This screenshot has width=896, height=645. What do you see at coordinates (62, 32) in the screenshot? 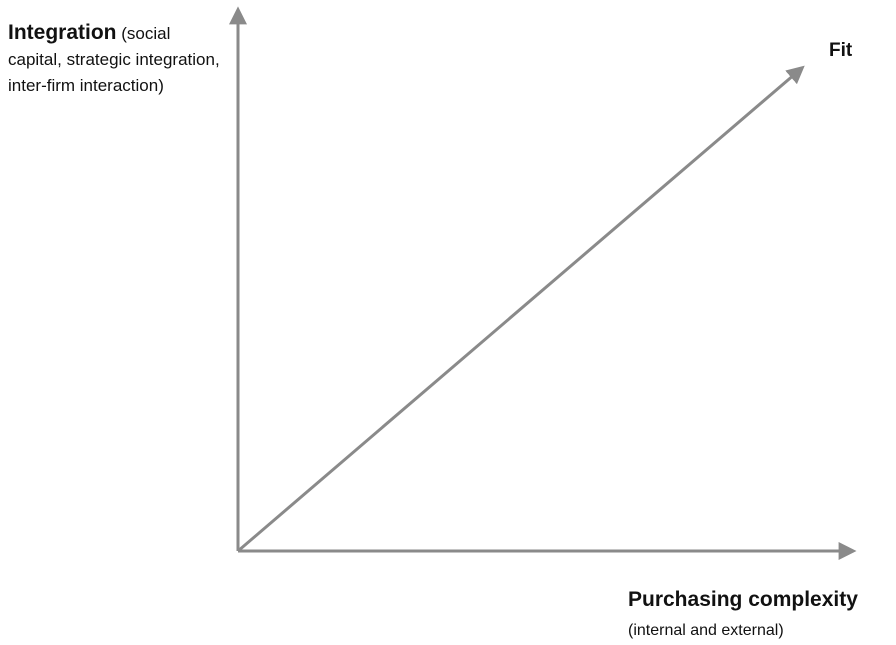
I see `y-axis-title: Integration` at bounding box center [62, 32].